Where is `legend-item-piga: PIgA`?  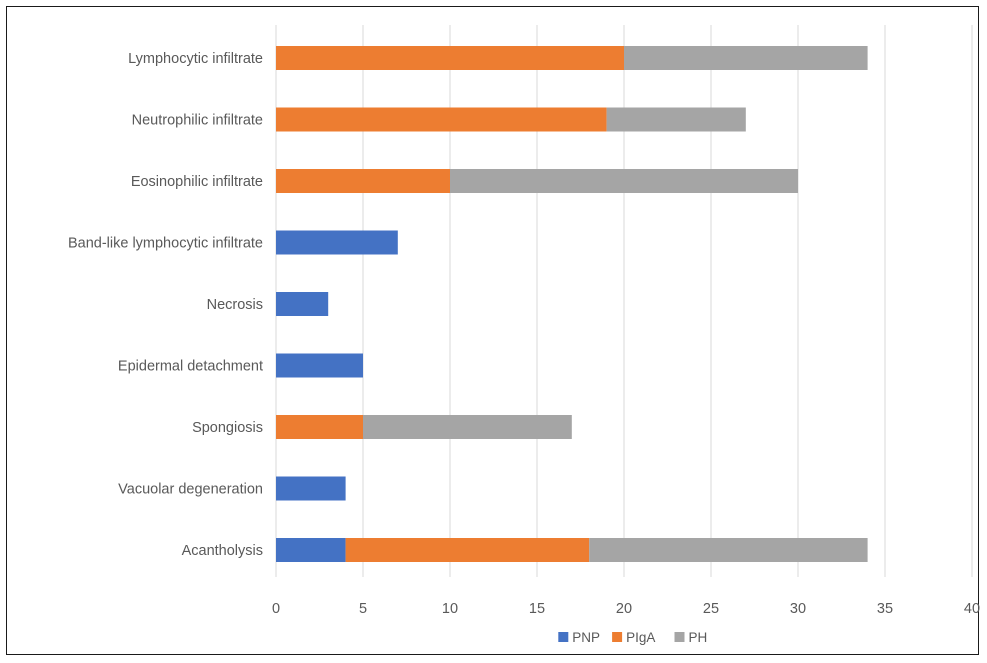 legend-item-piga: PIgA is located at coordinates (633, 637).